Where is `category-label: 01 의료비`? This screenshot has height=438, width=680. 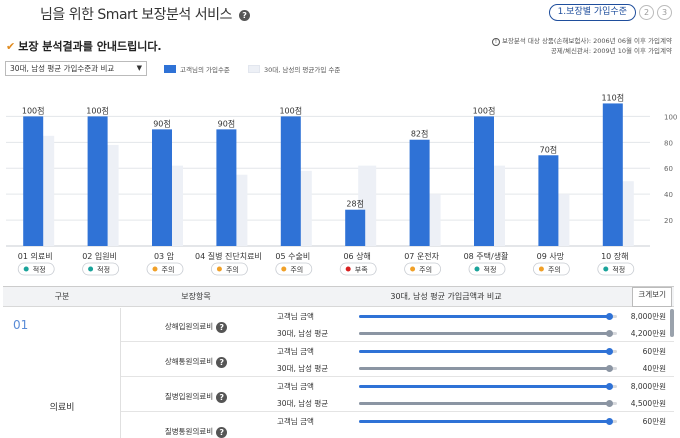
category-label: 01 의료비 is located at coordinates (35, 256).